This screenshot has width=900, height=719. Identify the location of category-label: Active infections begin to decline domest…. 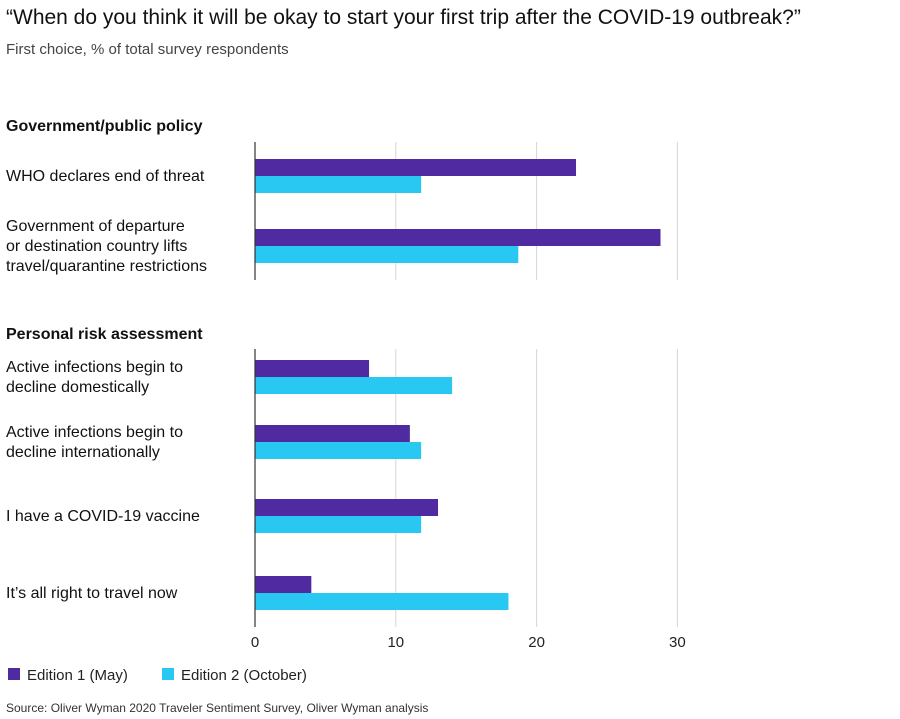
(94, 377).